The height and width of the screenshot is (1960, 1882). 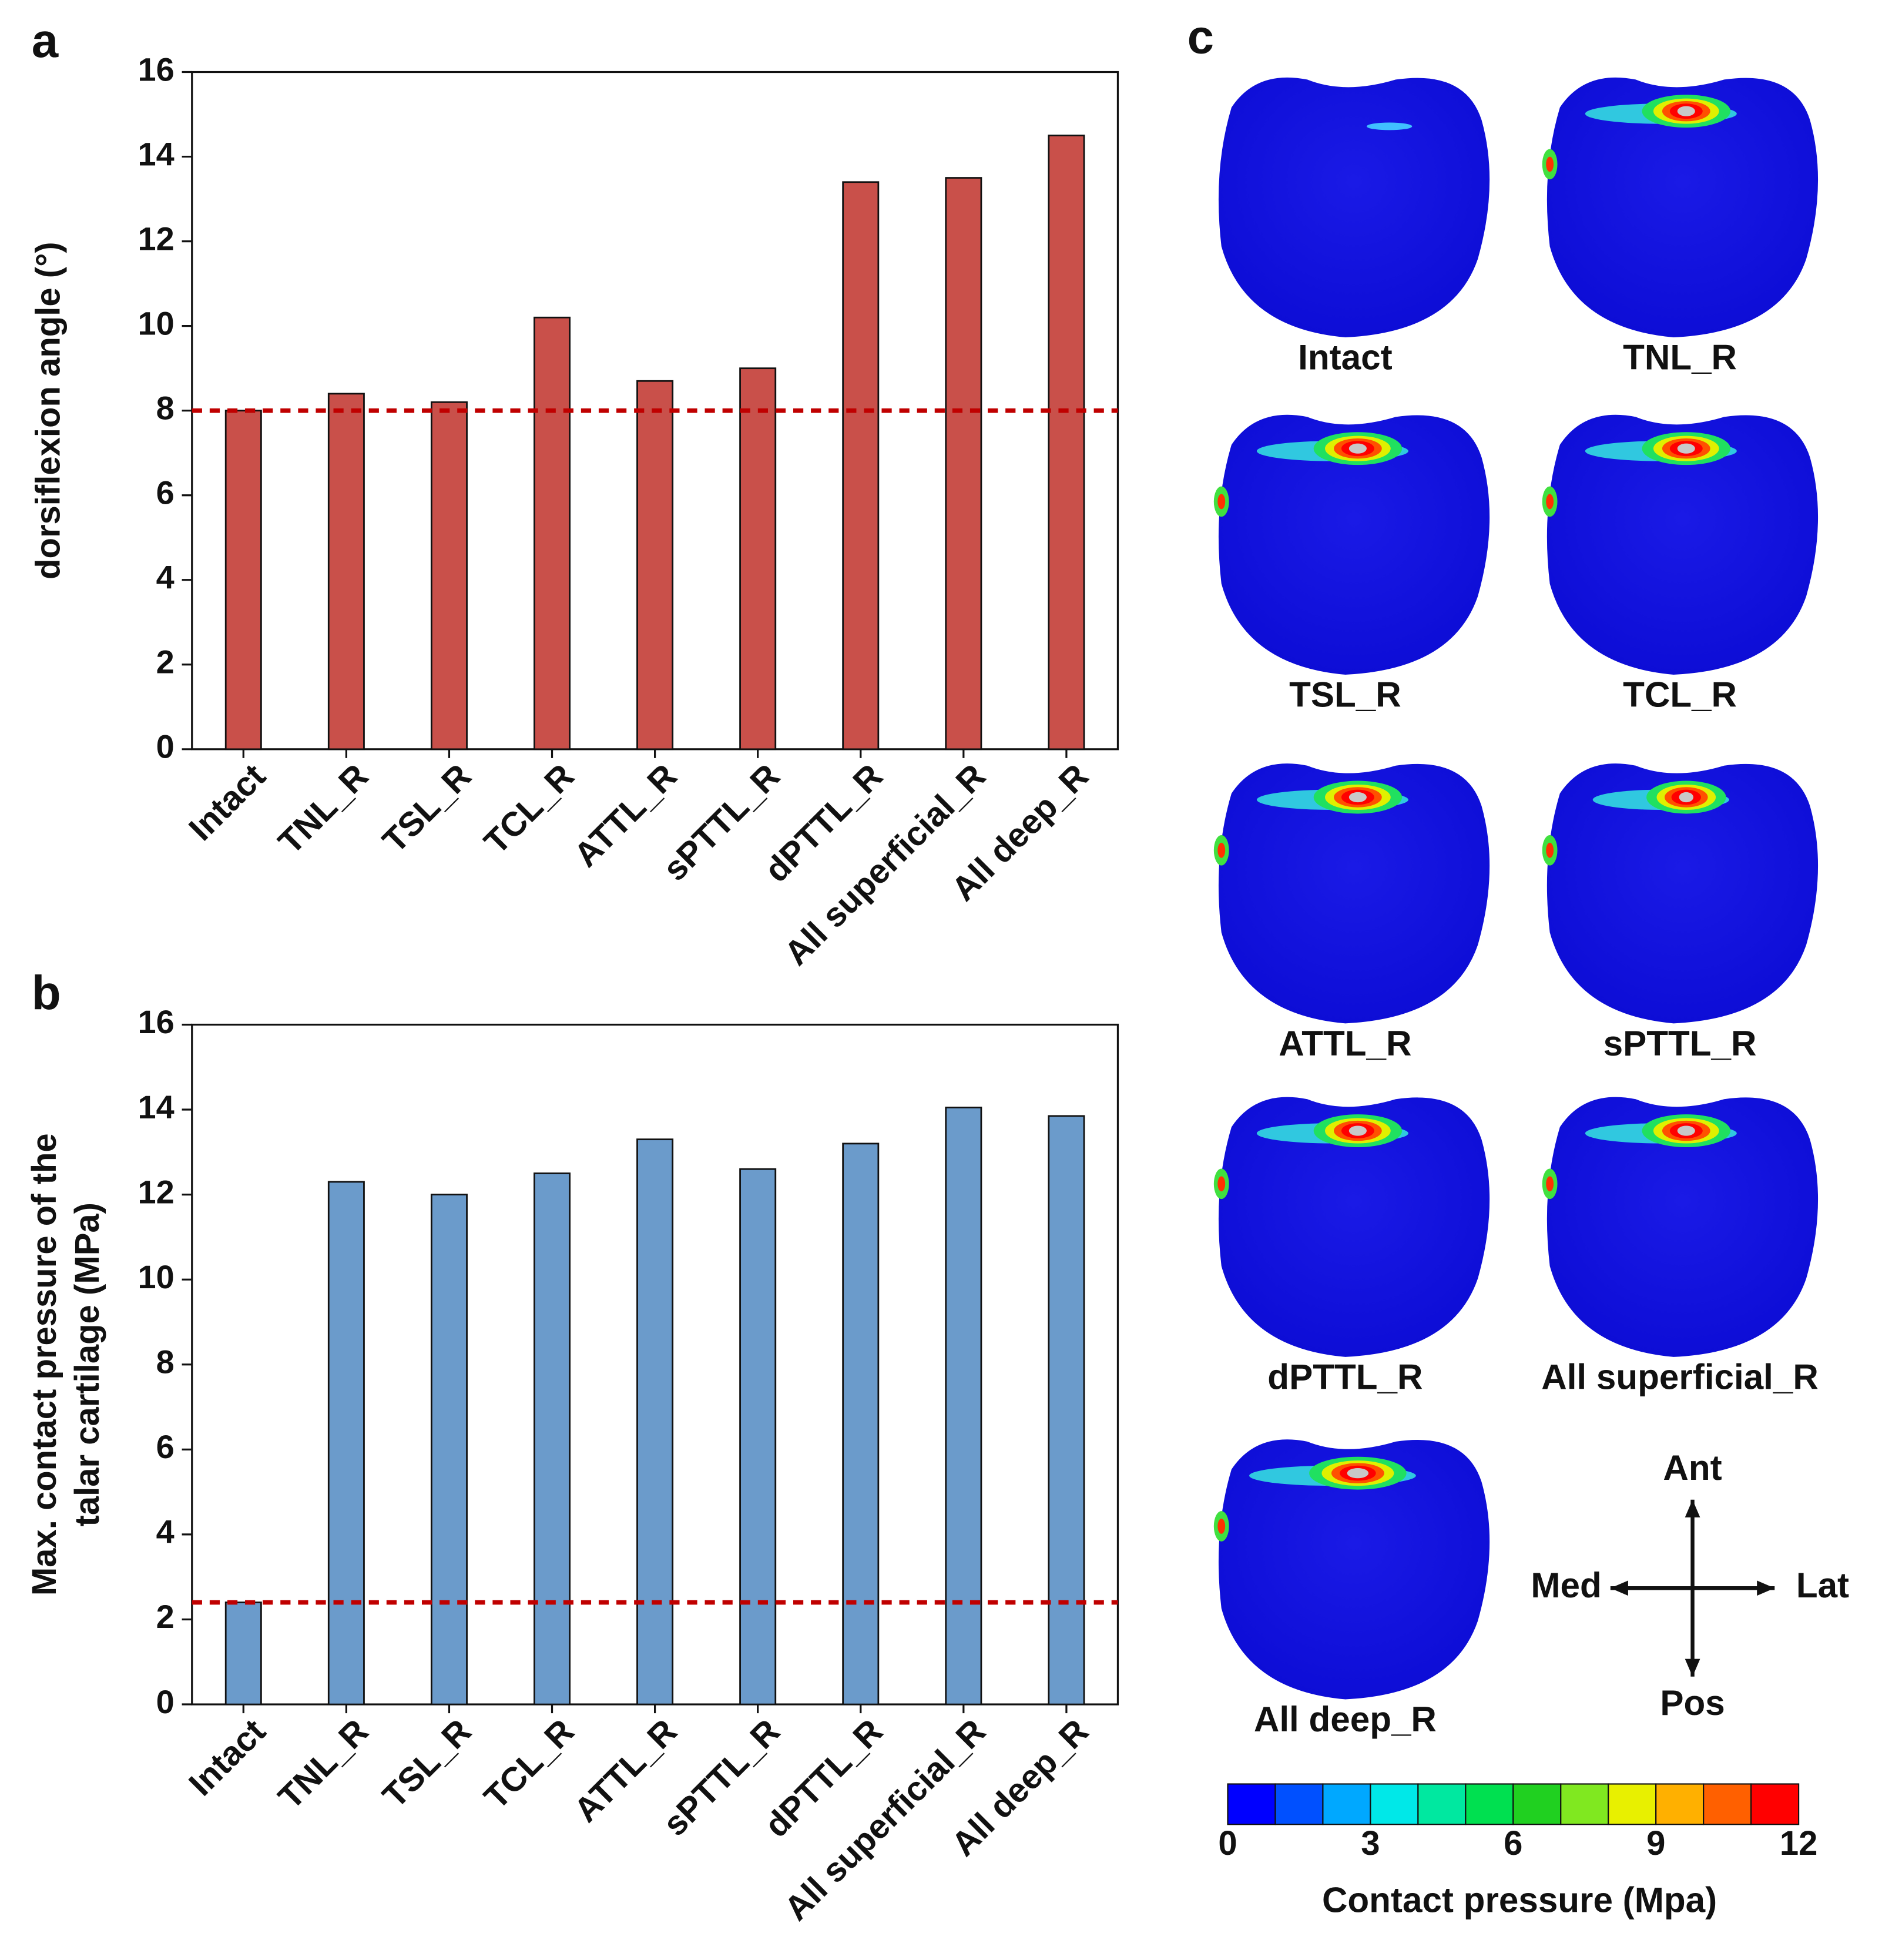 I want to click on image-label: TNL_R, so click(x=1680, y=357).